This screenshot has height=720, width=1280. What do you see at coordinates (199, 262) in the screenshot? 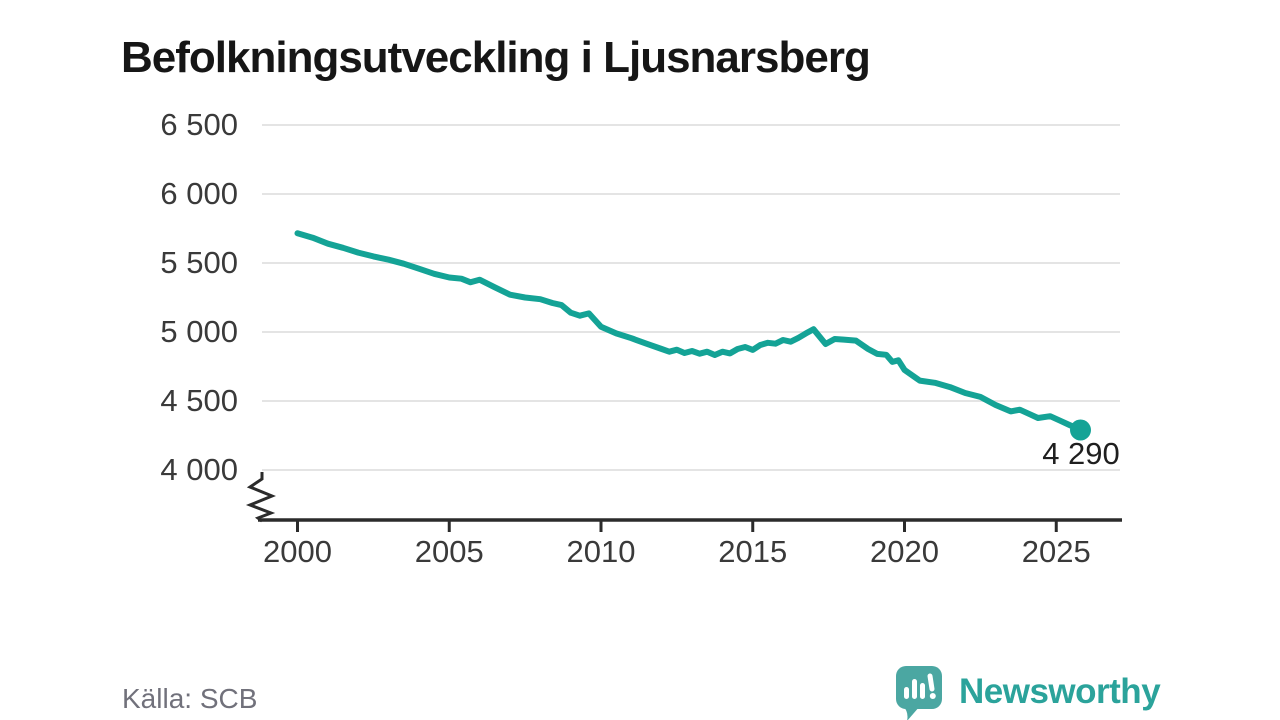
I see `y-tick-label: 5 500` at bounding box center [199, 262].